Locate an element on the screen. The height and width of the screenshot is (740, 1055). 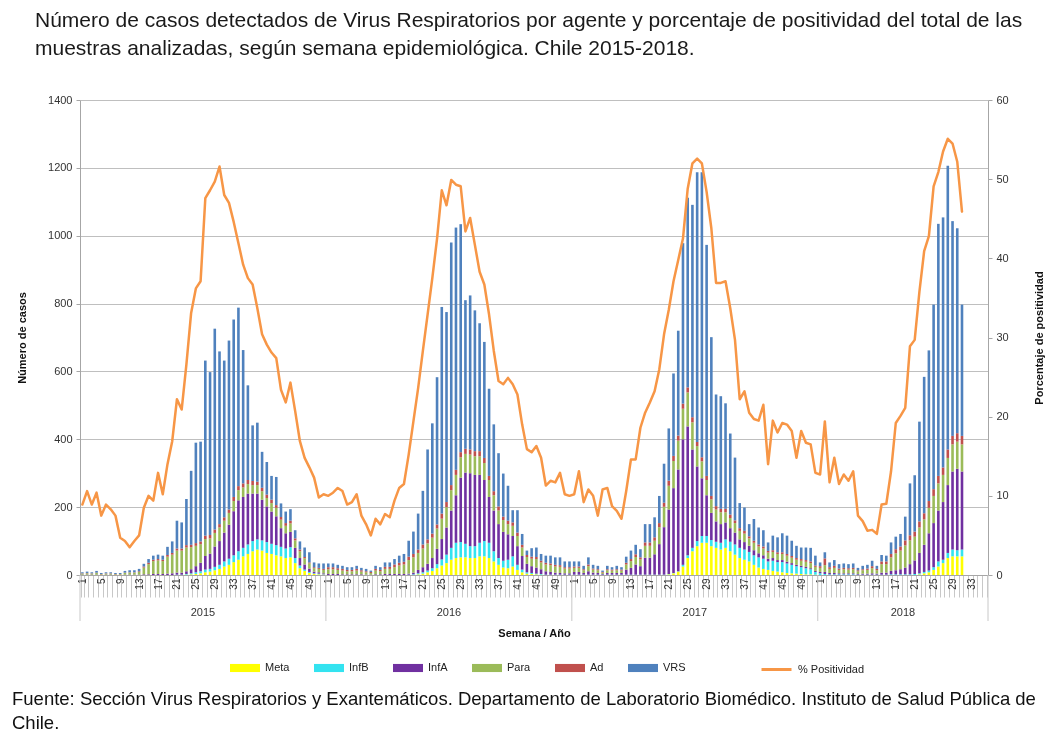
y-tick-label: 1400 is located at coordinates (60, 99).